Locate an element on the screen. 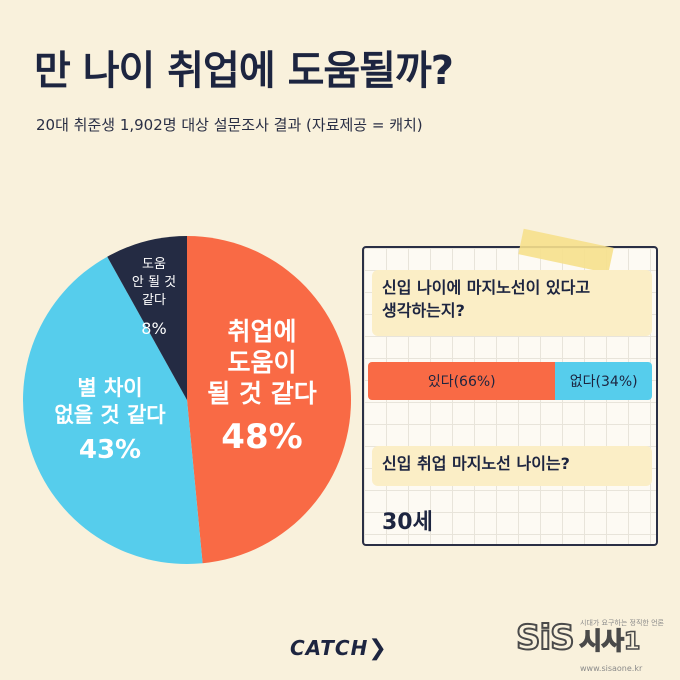 The width and height of the screenshot is (680, 680). catch-logo: CATCH❯ is located at coordinates (339, 648).